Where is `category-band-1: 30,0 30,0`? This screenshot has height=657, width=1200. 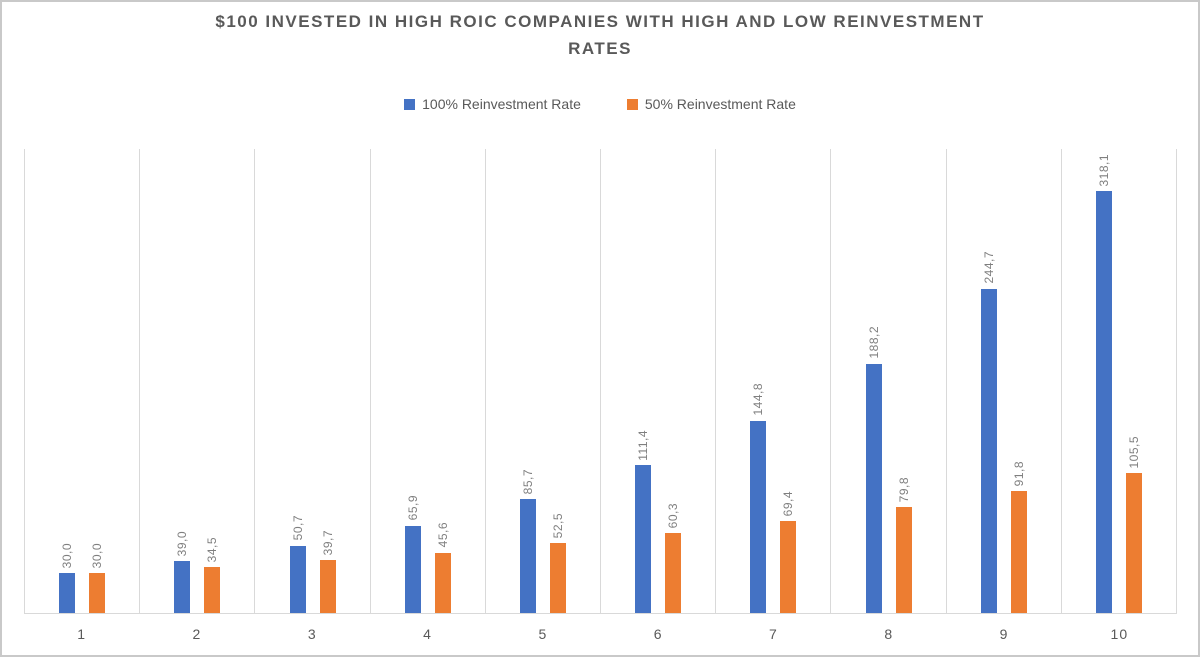
category-band-1: 30,0 30,0 is located at coordinates (81, 381).